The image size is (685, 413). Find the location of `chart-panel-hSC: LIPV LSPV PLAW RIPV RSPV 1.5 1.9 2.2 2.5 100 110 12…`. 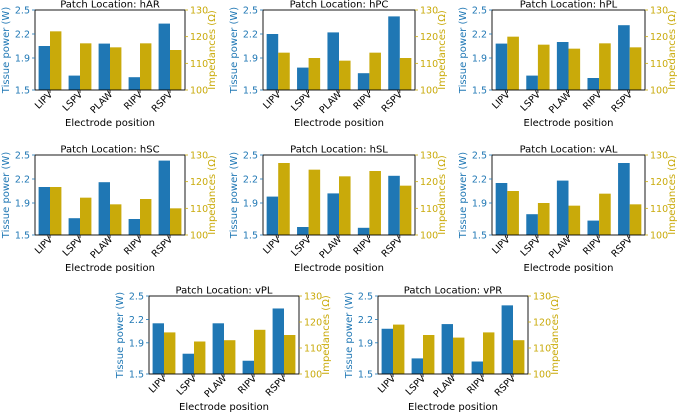

chart-panel-hSC: LIPV LSPV PLAW RIPV RSPV 1.5 1.9 2.2 2.5 100 110 12… is located at coordinates (109, 210).